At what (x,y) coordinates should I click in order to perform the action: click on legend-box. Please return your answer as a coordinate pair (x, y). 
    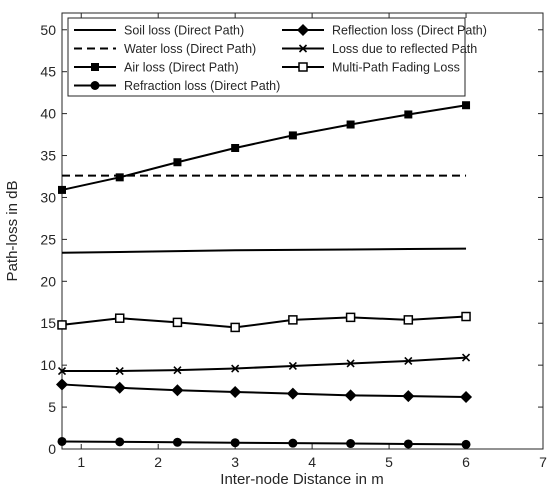
    Looking at the image, I should click on (266, 57).